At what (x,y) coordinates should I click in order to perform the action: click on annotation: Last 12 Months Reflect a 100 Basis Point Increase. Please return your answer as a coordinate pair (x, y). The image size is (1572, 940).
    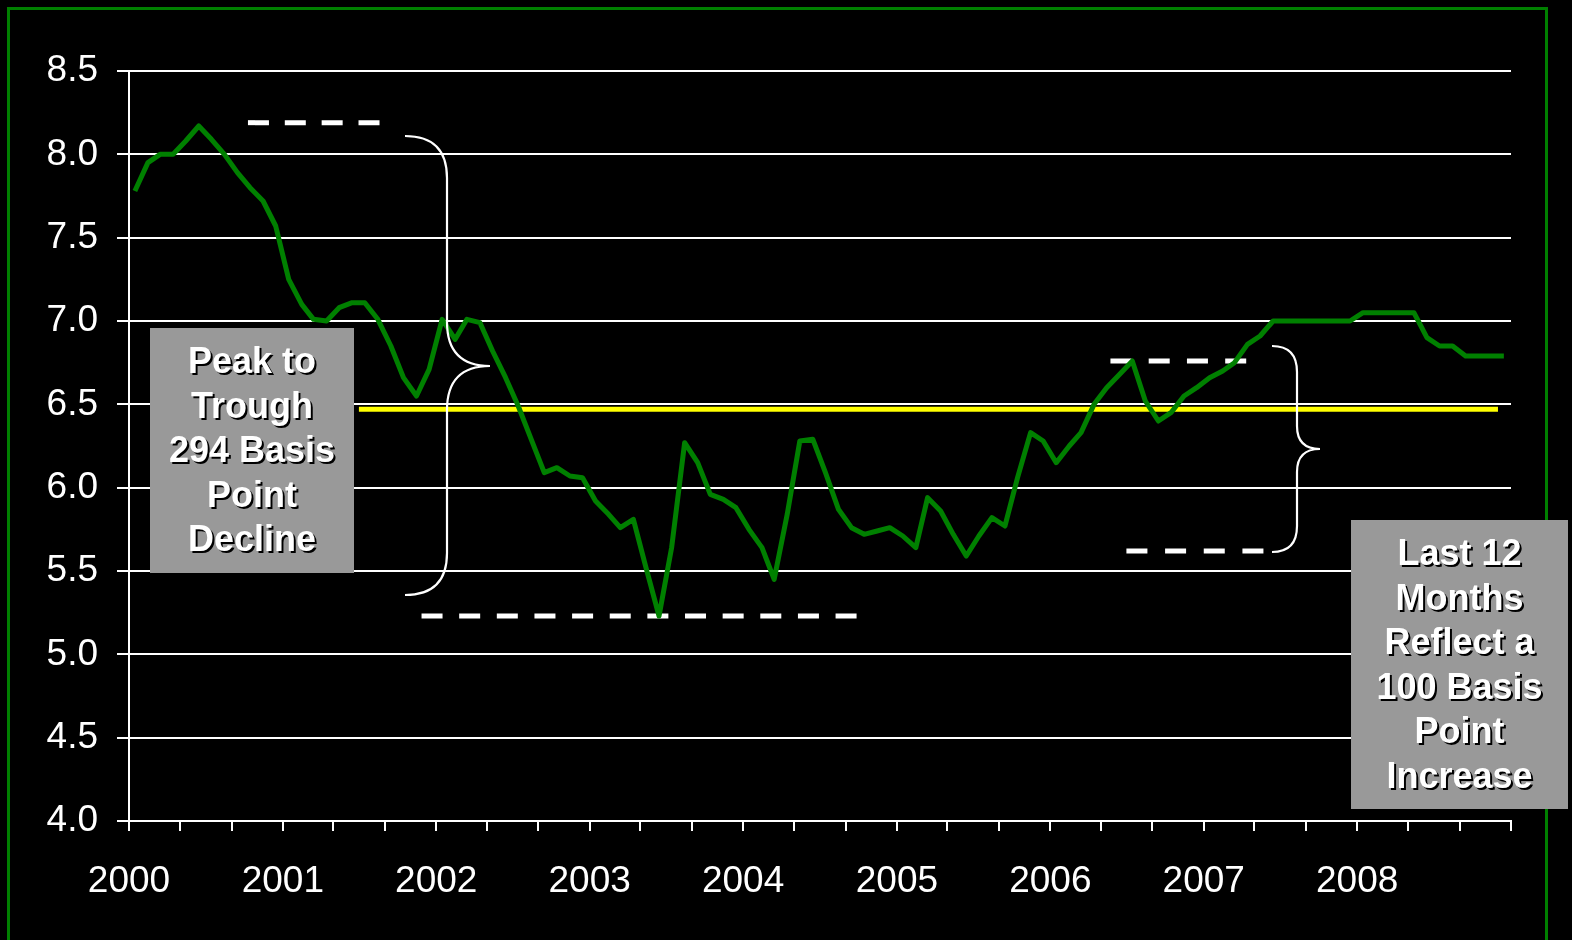
    Looking at the image, I should click on (1459, 664).